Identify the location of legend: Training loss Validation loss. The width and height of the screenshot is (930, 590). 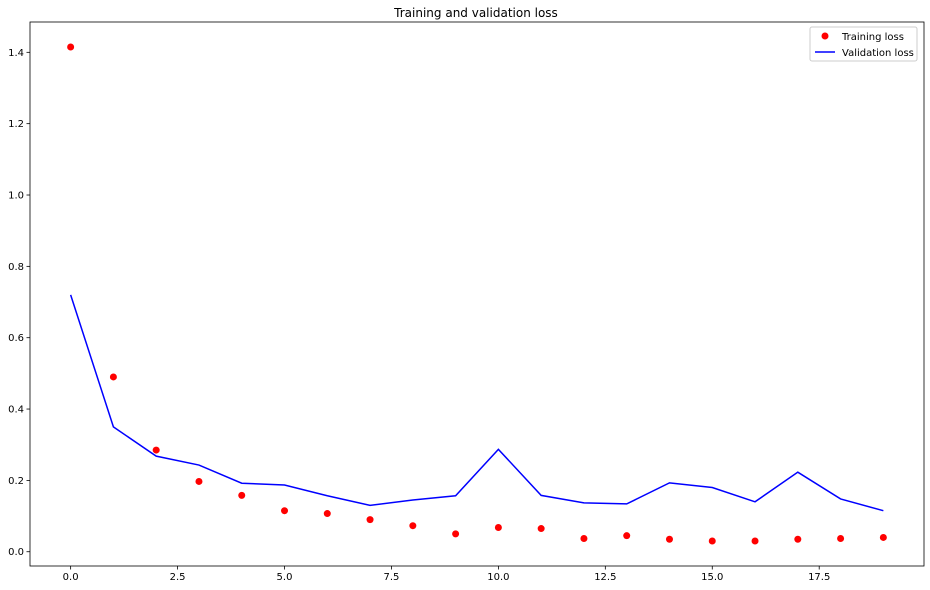
(863, 44).